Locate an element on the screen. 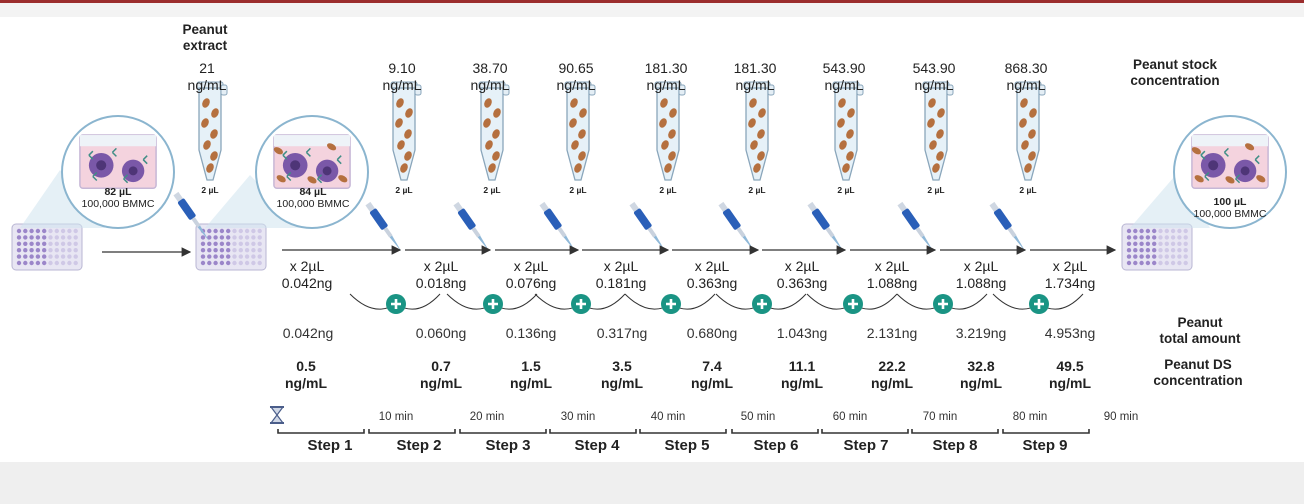 The width and height of the screenshot is (1304, 504). extract-concentration: 21 ng/mL is located at coordinates (207, 77).